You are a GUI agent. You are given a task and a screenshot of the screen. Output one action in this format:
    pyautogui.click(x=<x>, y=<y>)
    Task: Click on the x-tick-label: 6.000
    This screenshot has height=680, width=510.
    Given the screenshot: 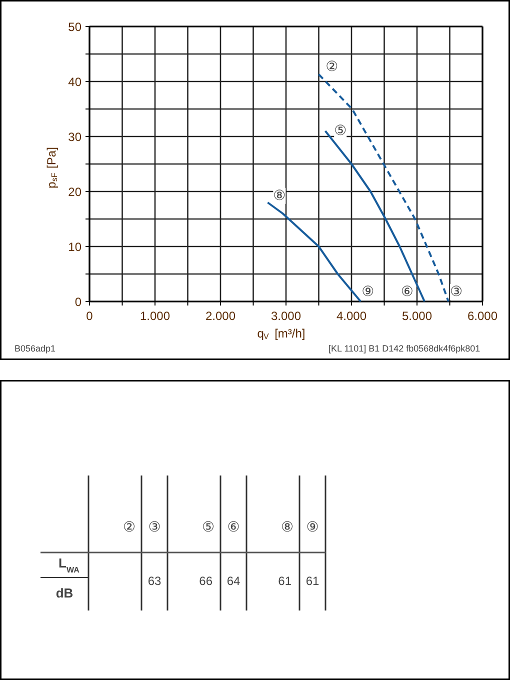 What is the action you would take?
    pyautogui.click(x=482, y=316)
    